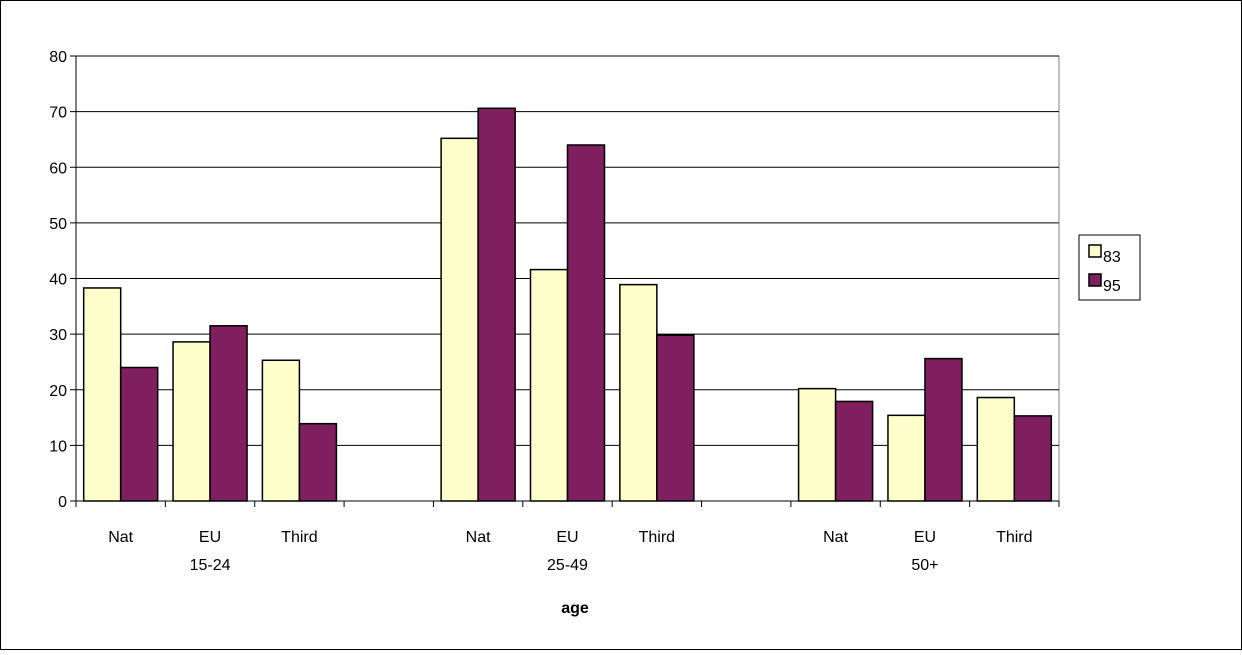 The image size is (1242, 655). I want to click on y-tick-label: 80, so click(58, 57).